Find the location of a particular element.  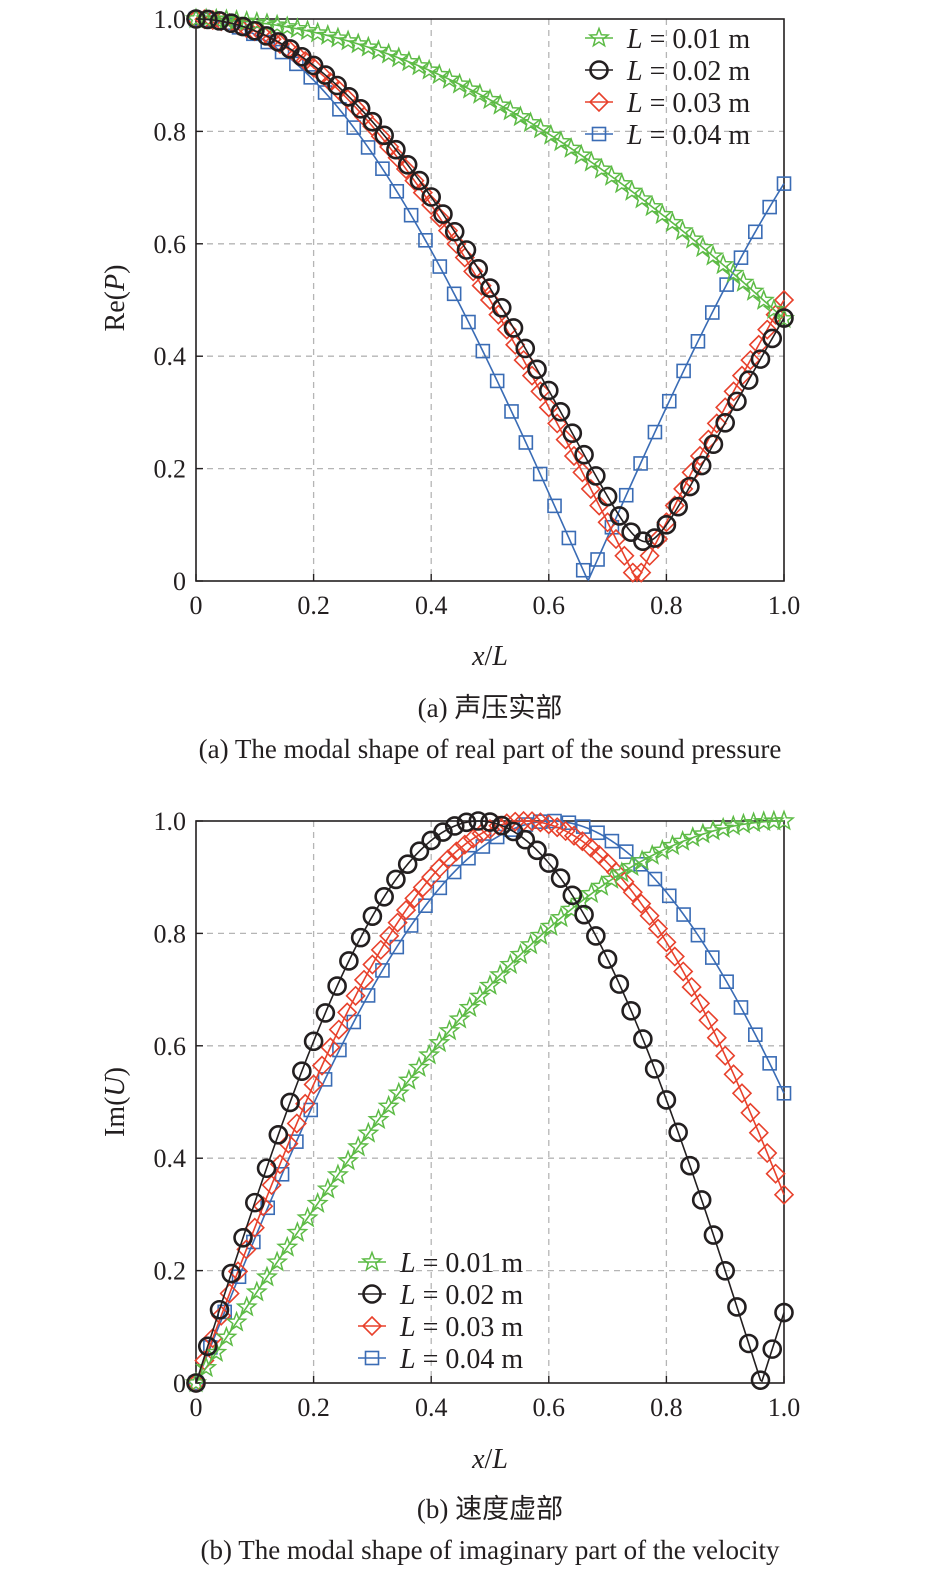

legend-label: L = 0.03 m is located at coordinates (688, 103).